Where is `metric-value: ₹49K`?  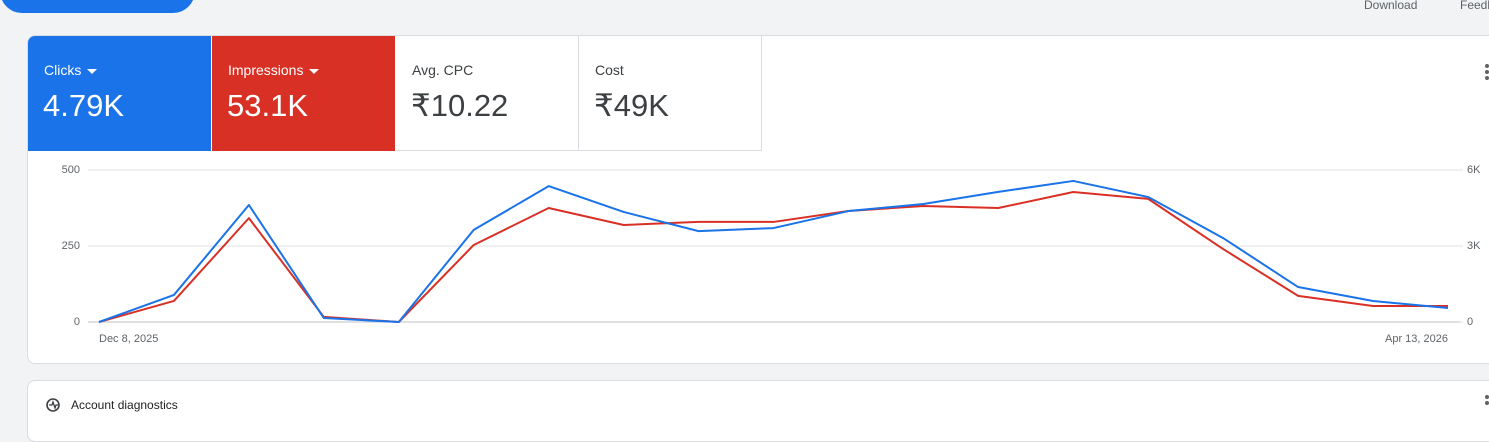 metric-value: ₹49K is located at coordinates (631, 105).